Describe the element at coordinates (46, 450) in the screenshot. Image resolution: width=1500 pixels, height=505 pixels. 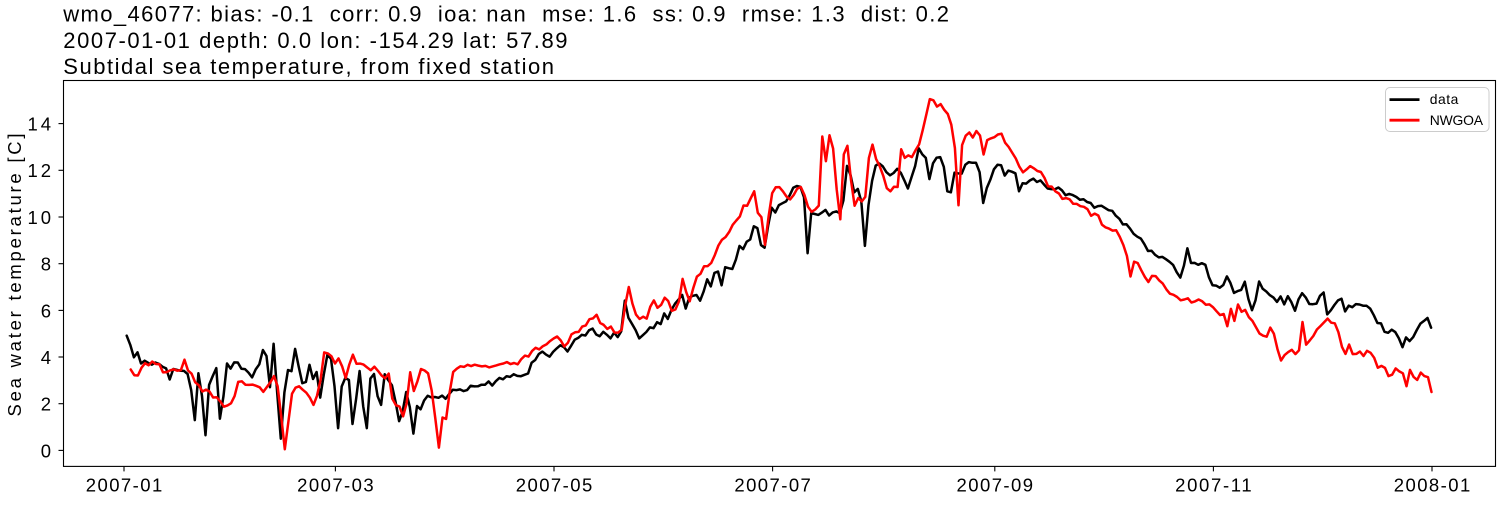
I see `svg-text: 0` at that location.